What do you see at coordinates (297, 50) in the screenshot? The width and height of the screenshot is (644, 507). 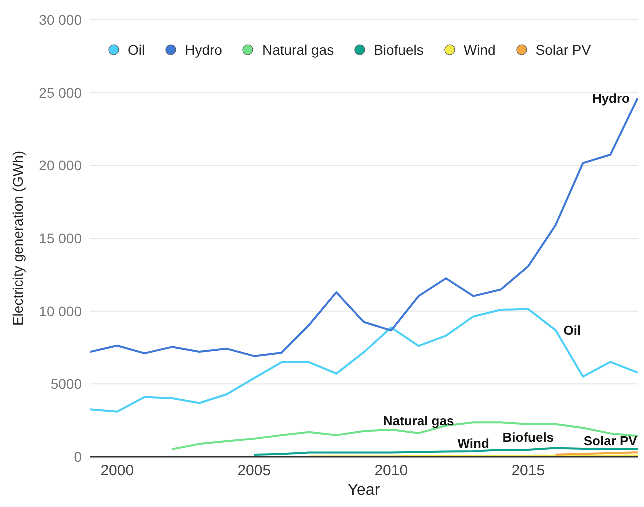 I see `legend-label: Natural gas` at bounding box center [297, 50].